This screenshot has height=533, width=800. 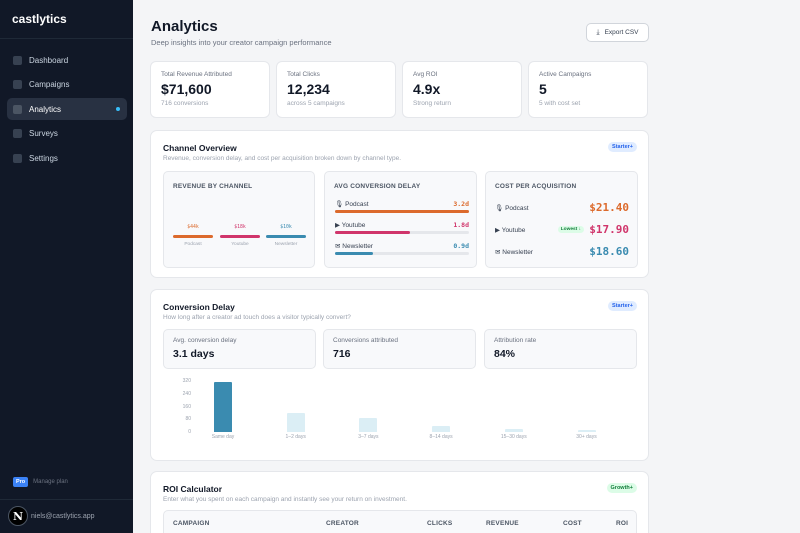 What do you see at coordinates (432, 103) in the screenshot?
I see `kpi-sub: Strong return` at bounding box center [432, 103].